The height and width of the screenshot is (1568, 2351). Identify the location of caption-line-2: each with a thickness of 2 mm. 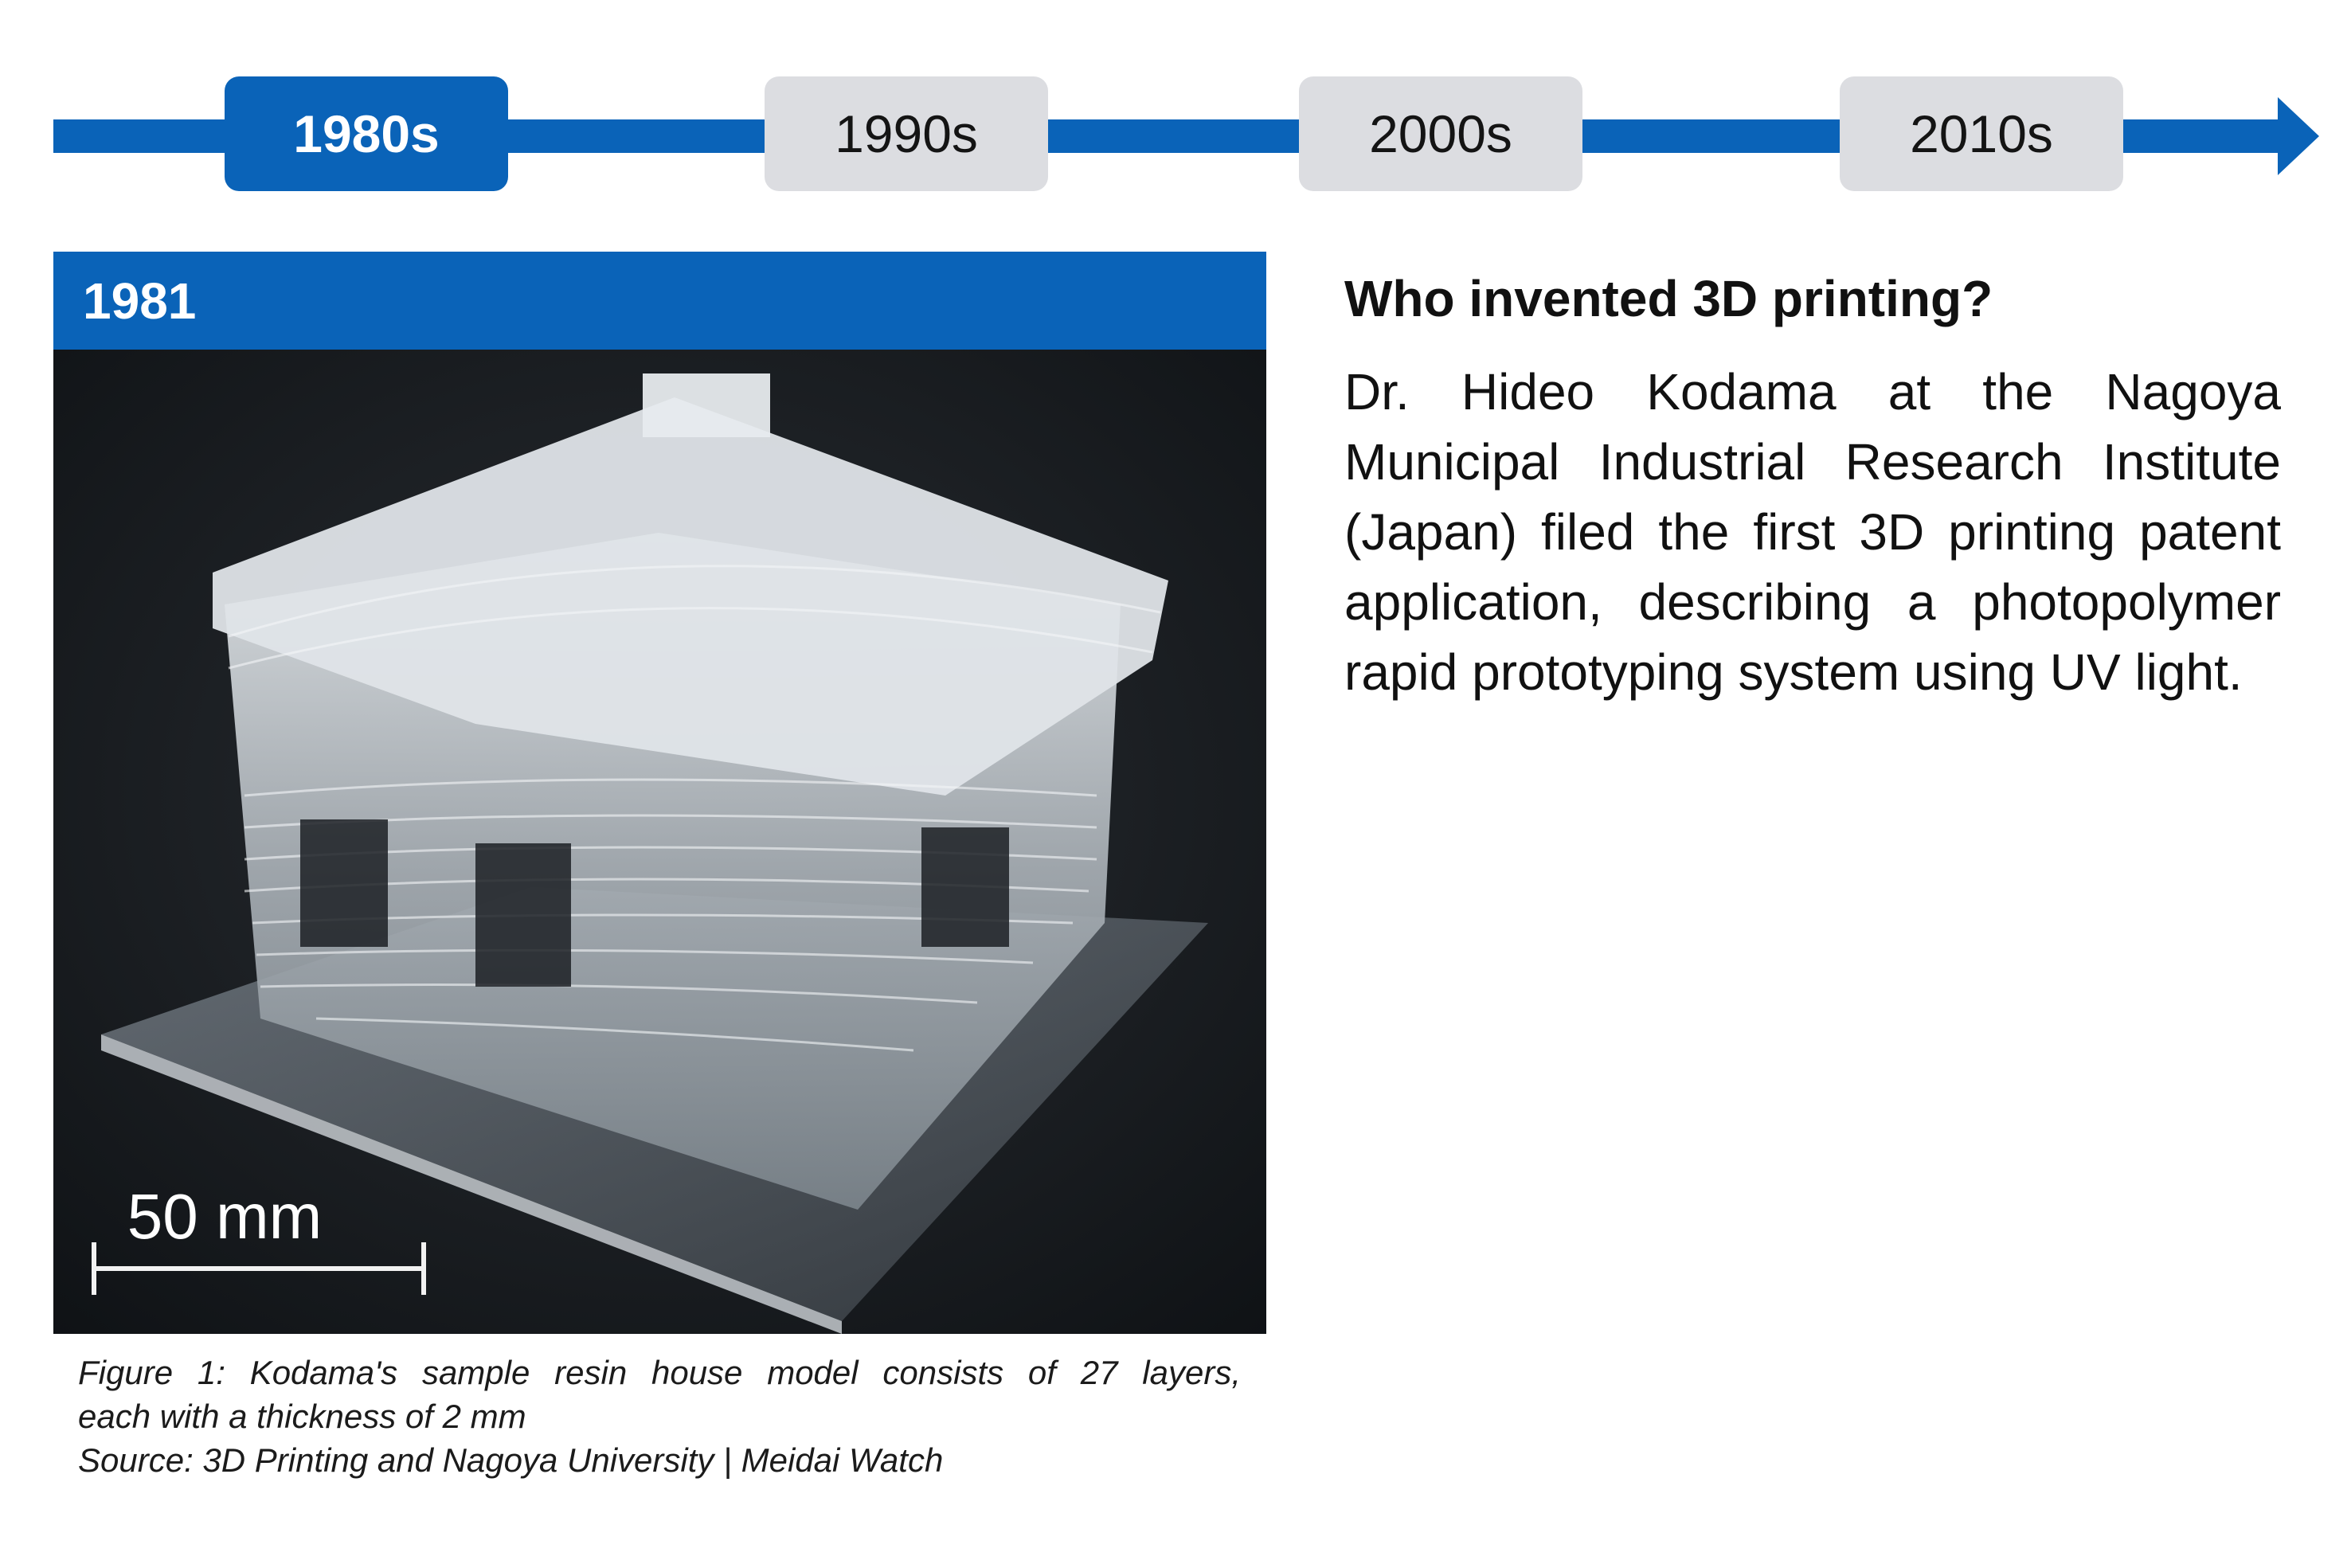
(302, 1416).